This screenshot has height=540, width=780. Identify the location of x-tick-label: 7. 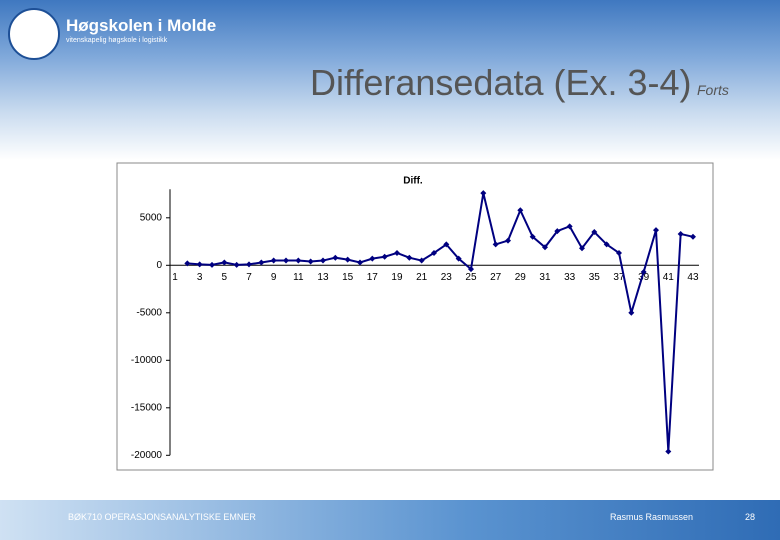
(249, 277).